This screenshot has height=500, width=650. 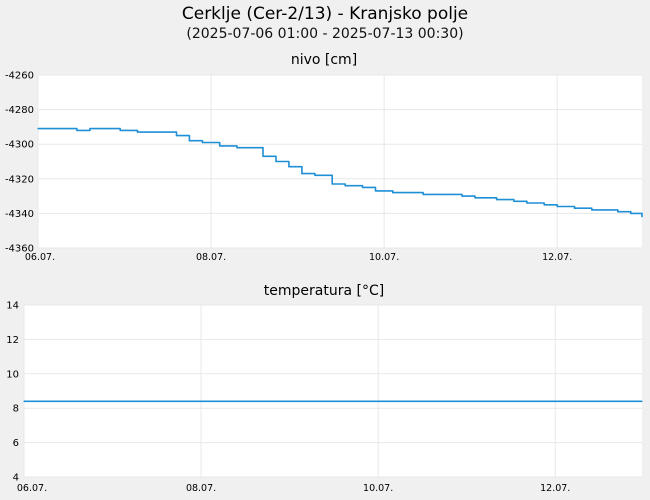 I want to click on nivo-x-tick-label: 06.07., so click(x=40, y=257).